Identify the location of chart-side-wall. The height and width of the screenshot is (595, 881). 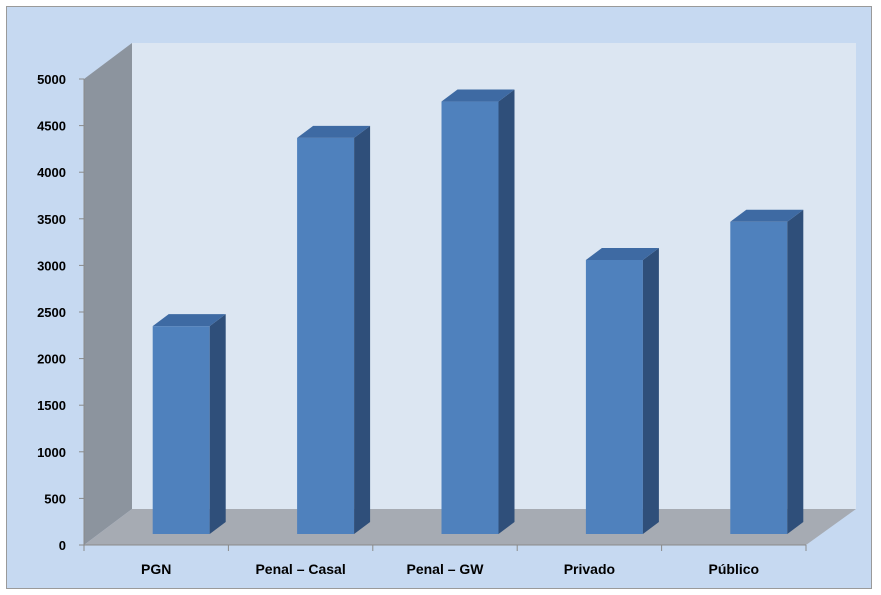
(108, 294).